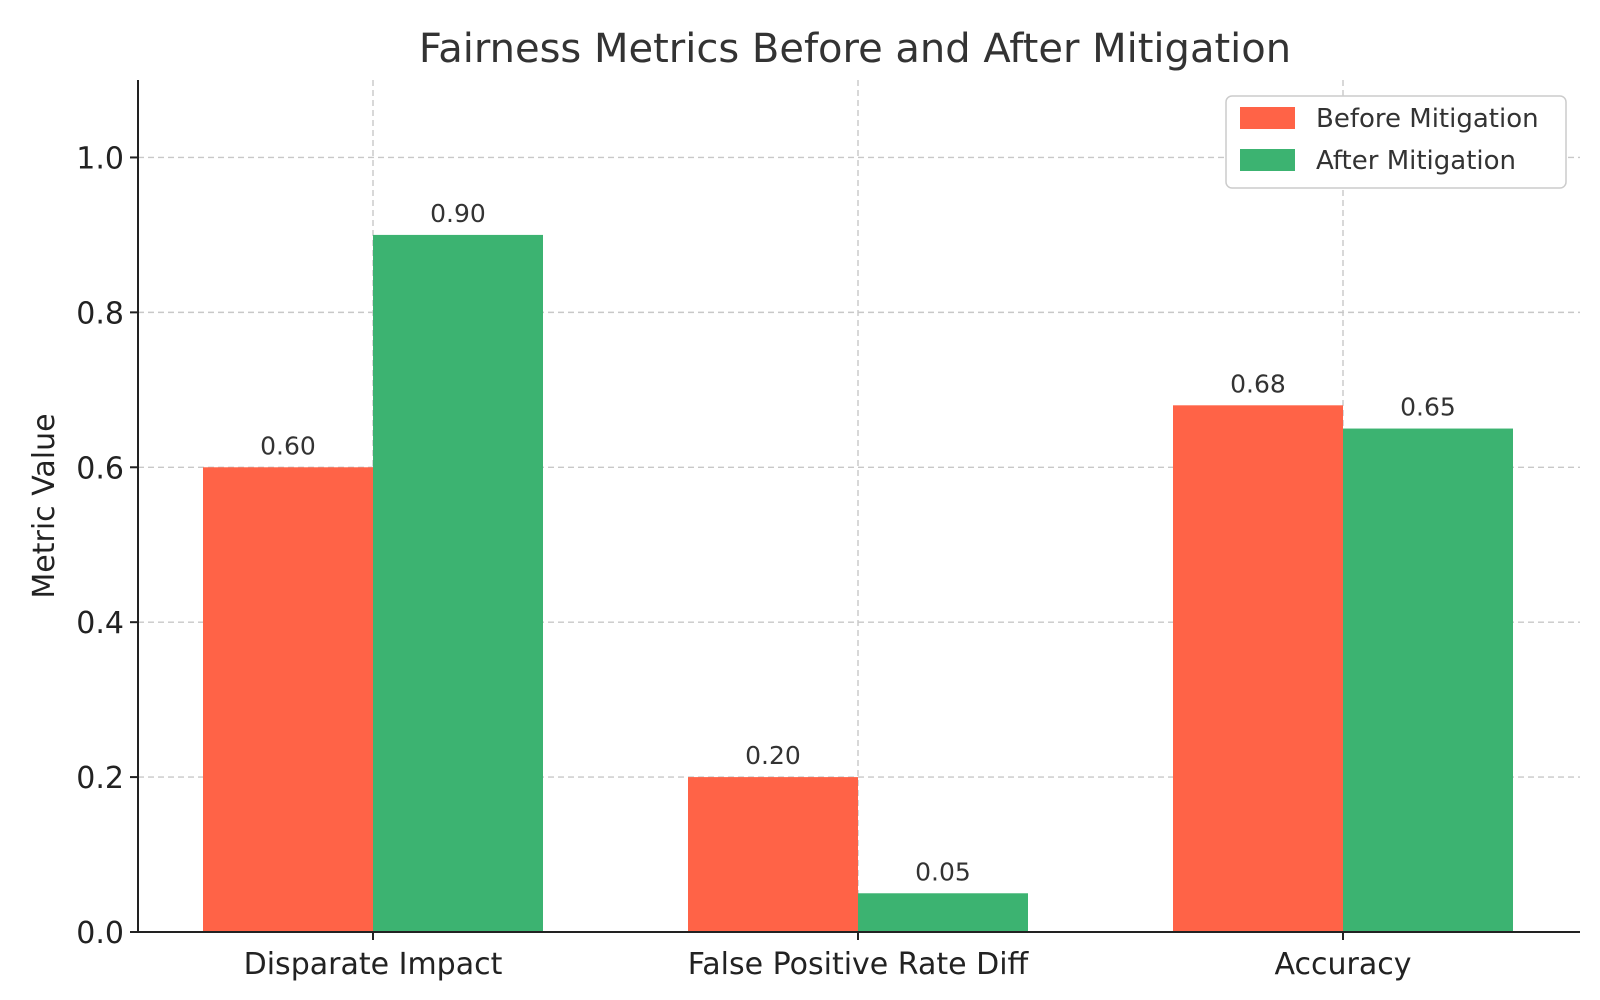 This screenshot has height=1000, width=1600. I want to click on bar-value-label: 0.65, so click(1428, 407).